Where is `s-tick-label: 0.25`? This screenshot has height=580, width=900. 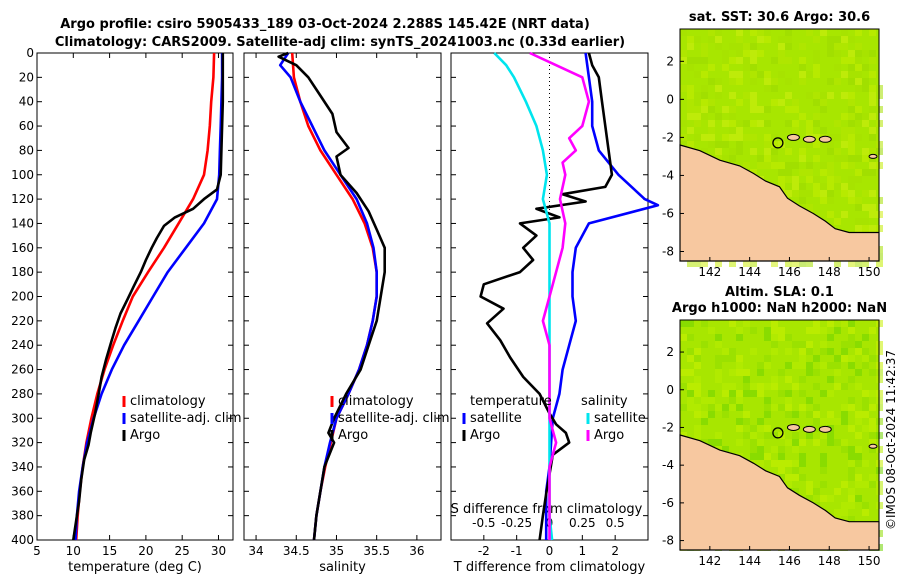 s-tick-label: 0.25 is located at coordinates (582, 523).